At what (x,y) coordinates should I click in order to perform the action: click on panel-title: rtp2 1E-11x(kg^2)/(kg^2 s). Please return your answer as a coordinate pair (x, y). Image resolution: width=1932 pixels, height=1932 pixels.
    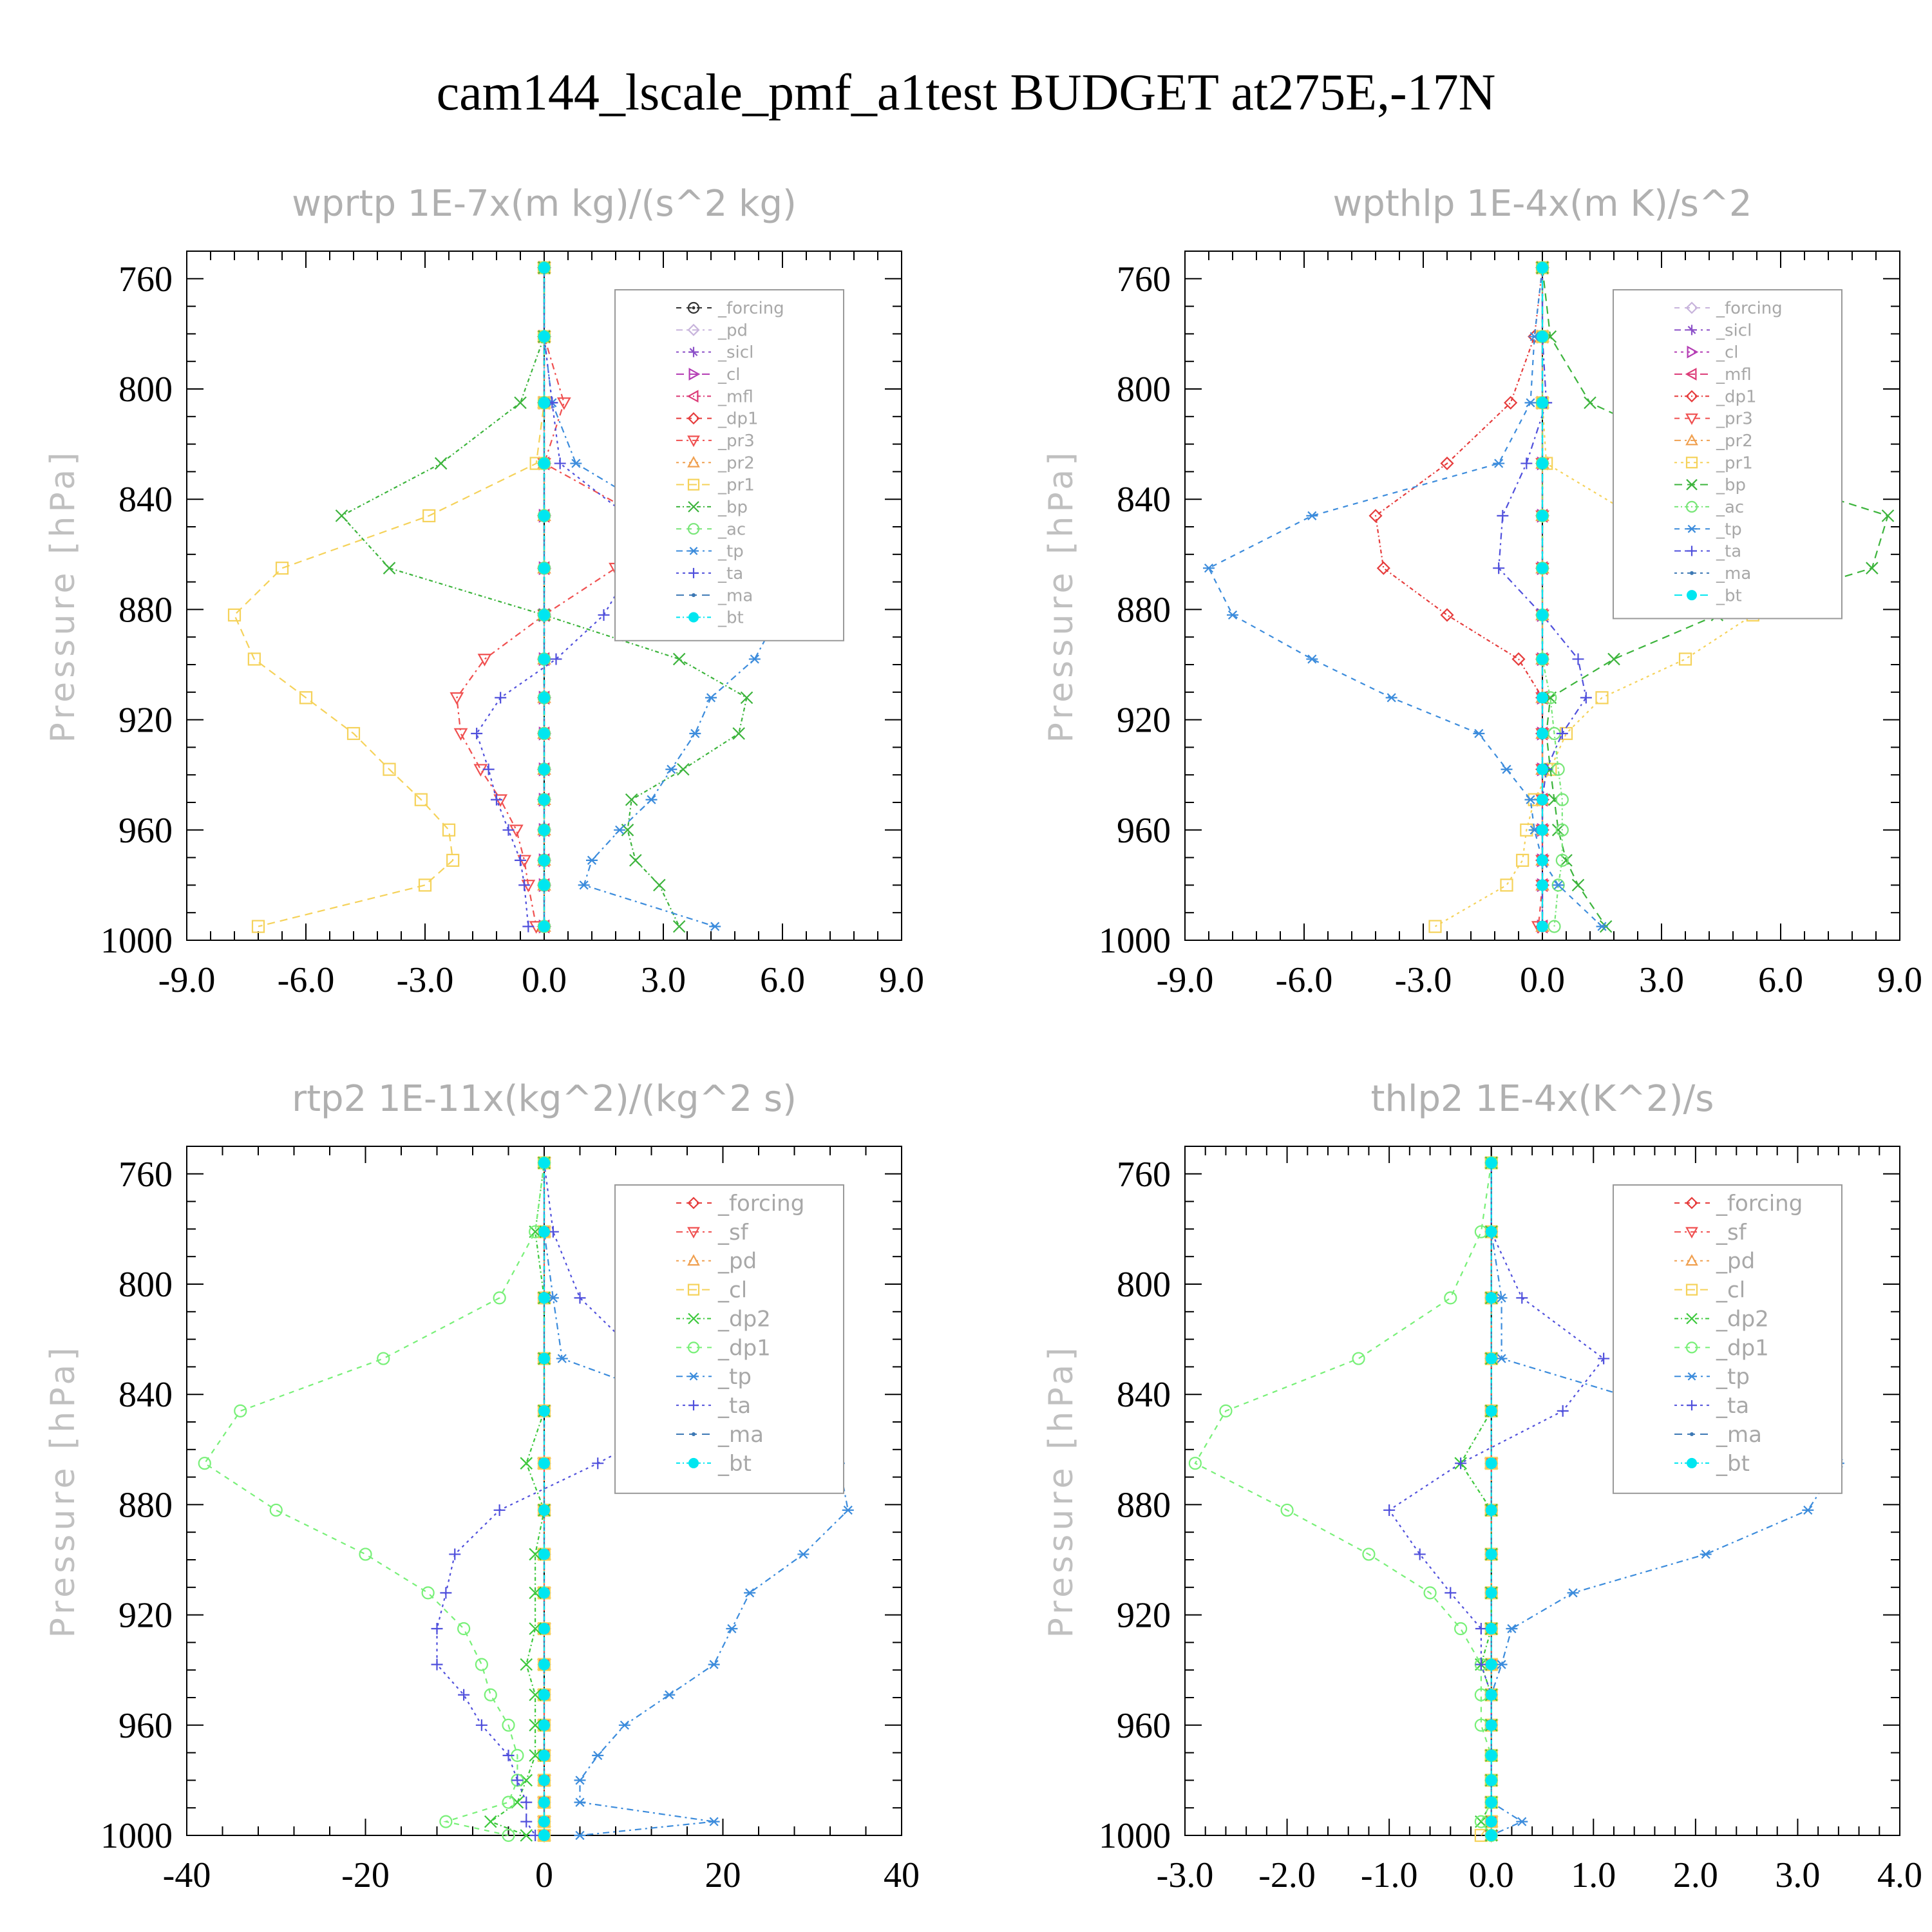
    Looking at the image, I should click on (544, 1099).